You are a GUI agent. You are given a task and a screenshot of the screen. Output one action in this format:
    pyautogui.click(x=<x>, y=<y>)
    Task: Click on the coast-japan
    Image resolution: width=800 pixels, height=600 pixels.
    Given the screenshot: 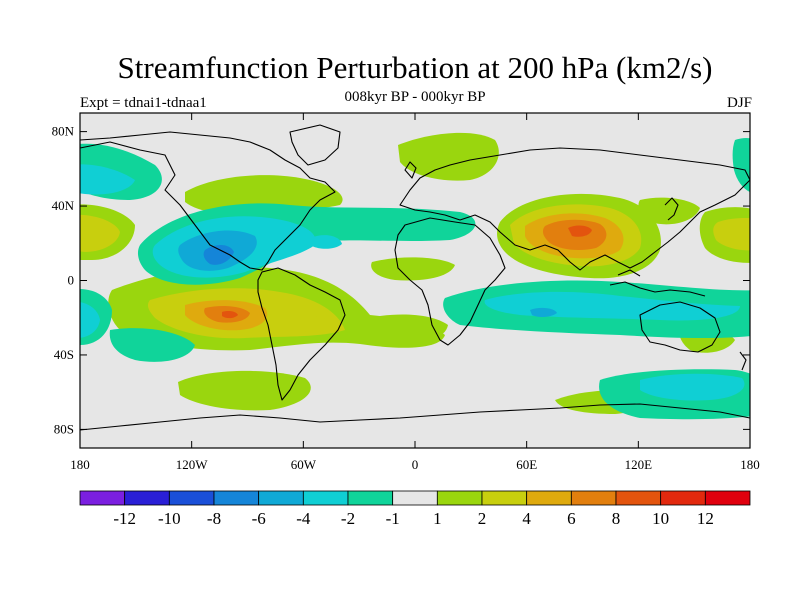 What is the action you would take?
    pyautogui.click(x=671, y=209)
    